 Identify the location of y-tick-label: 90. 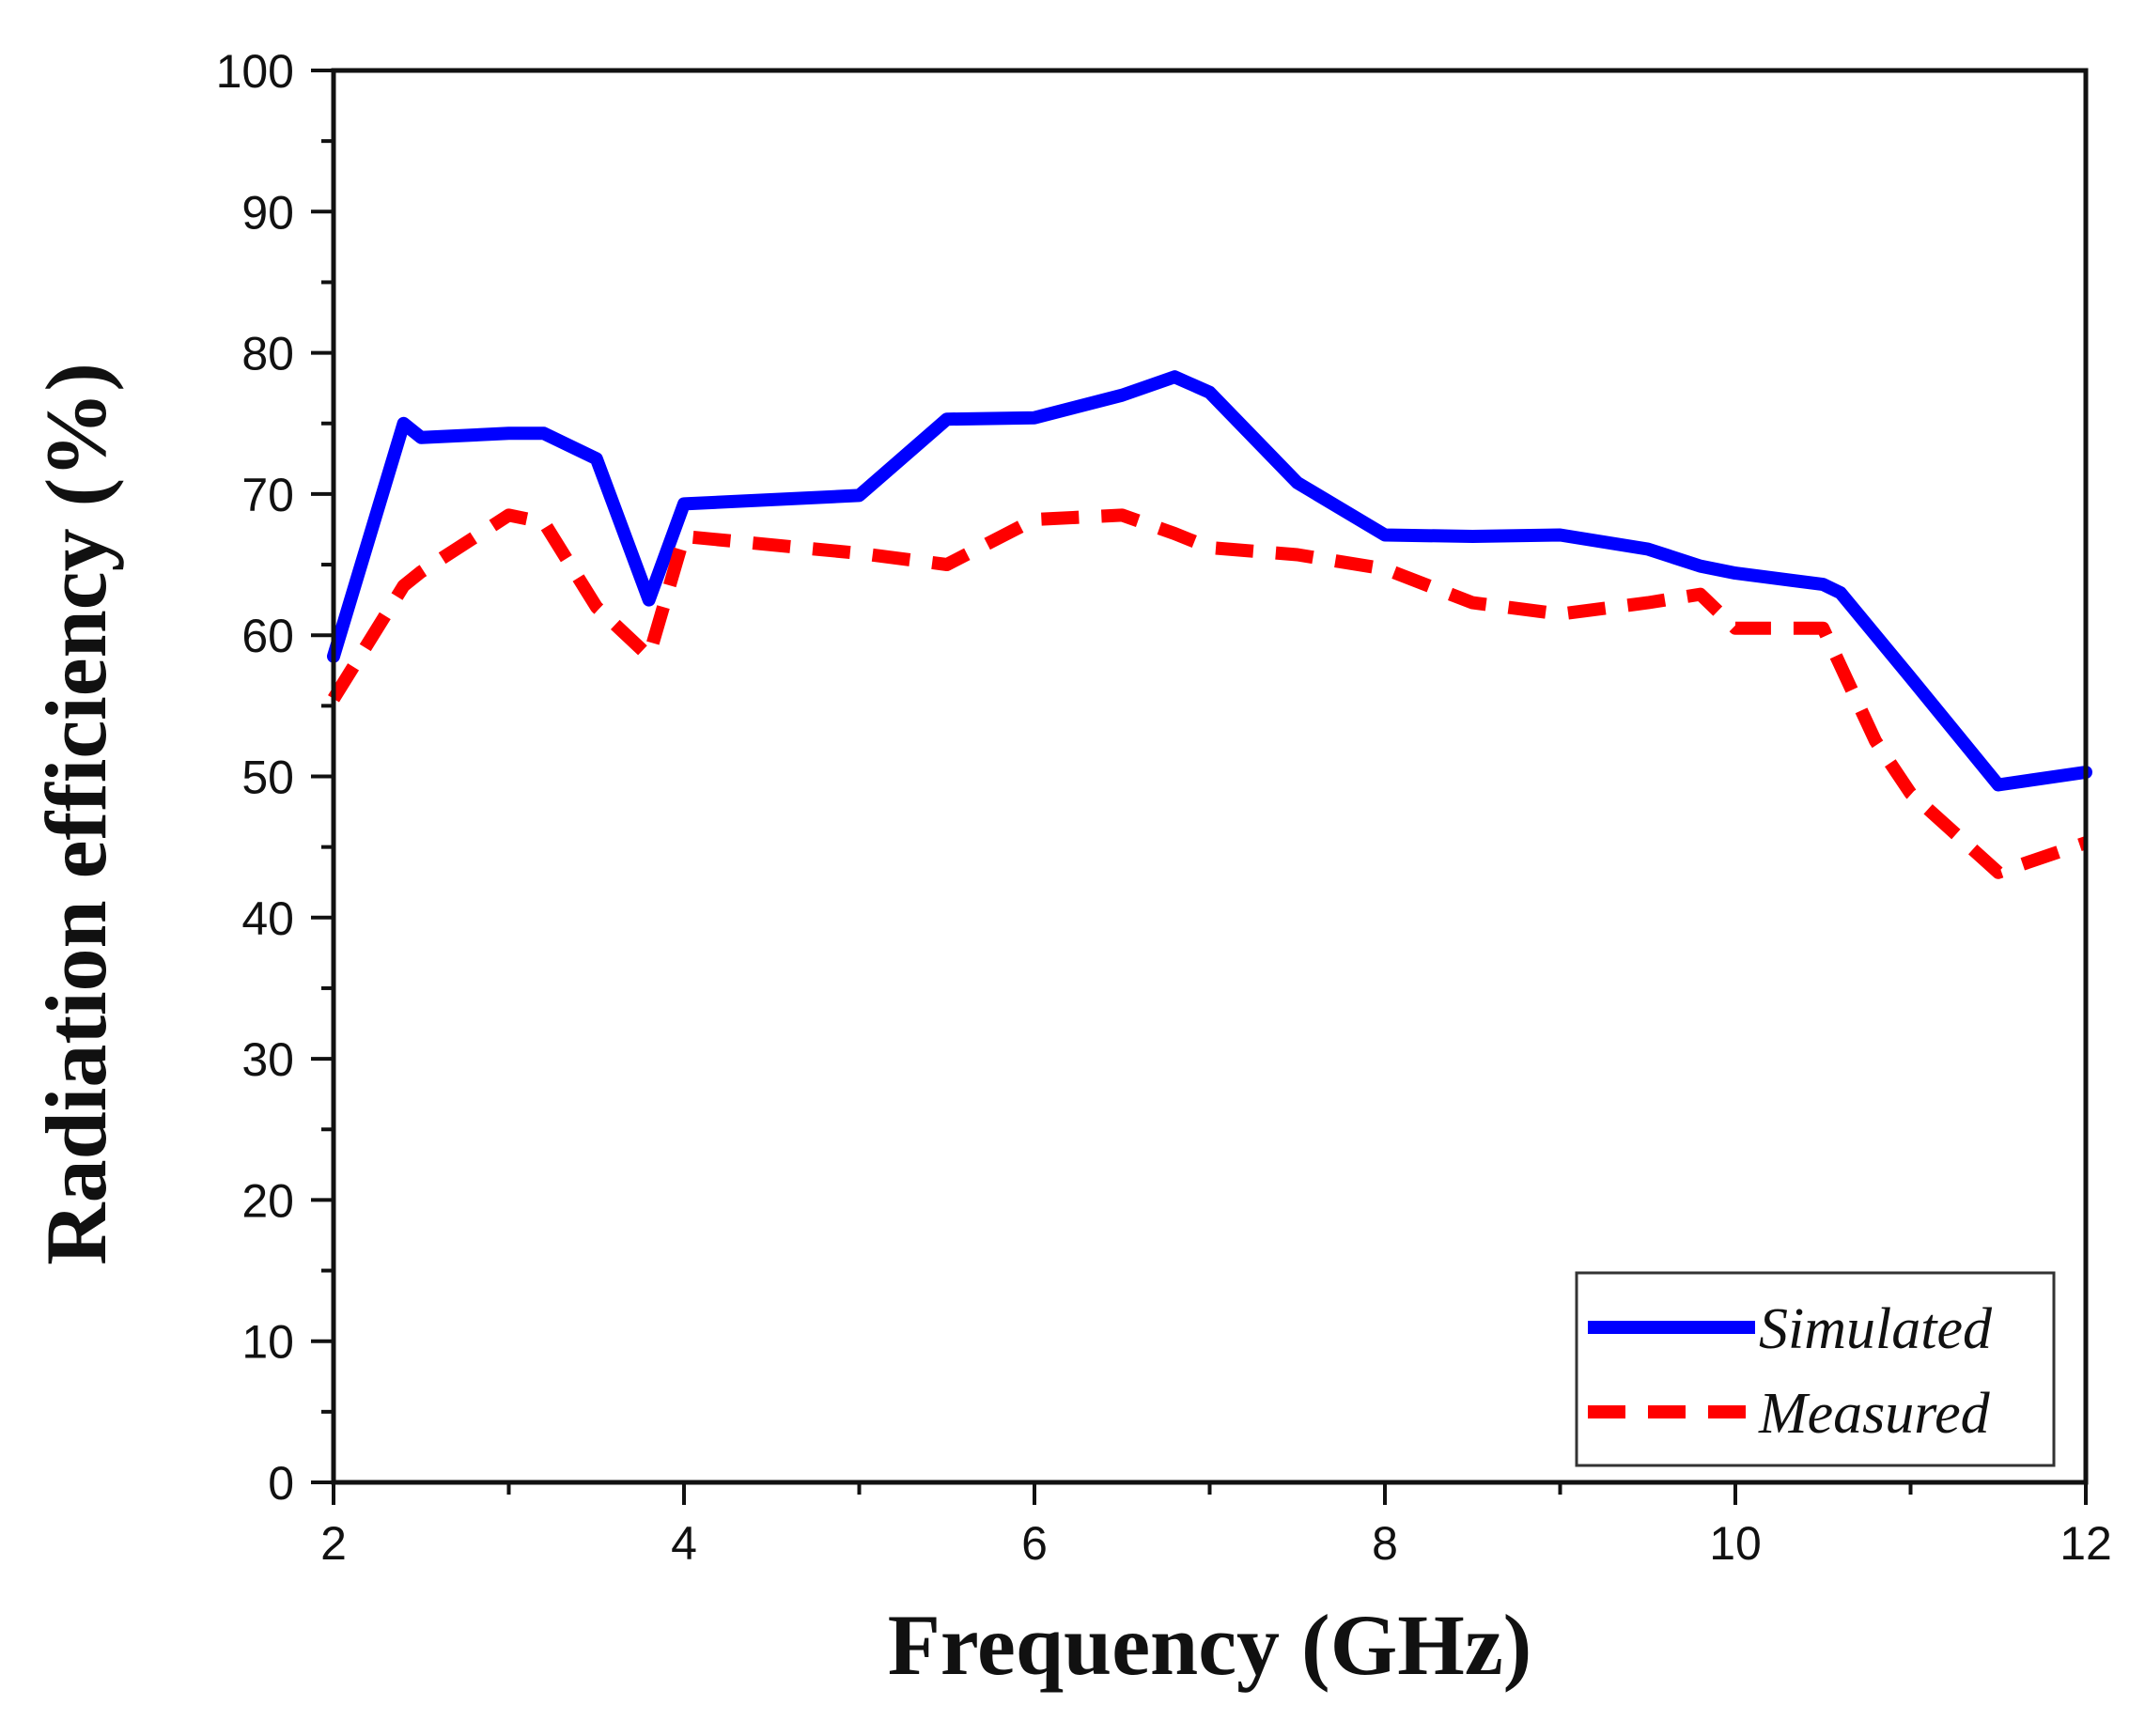
(267, 212).